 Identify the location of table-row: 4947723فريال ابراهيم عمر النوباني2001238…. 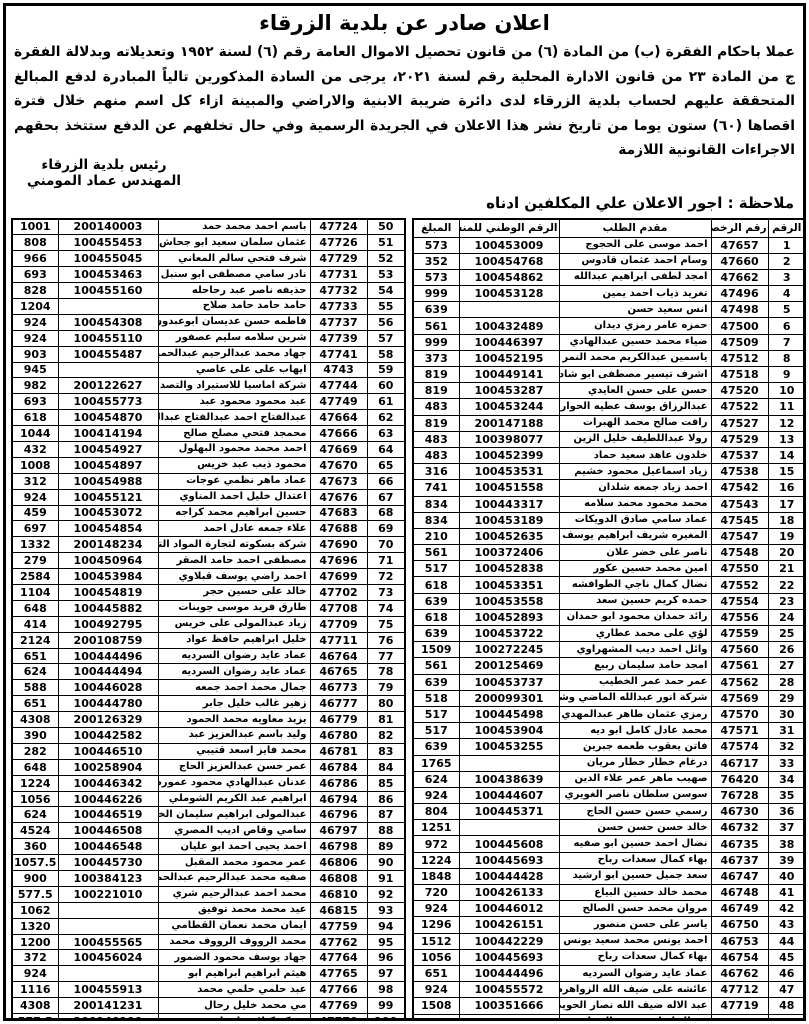
(607, 1015).